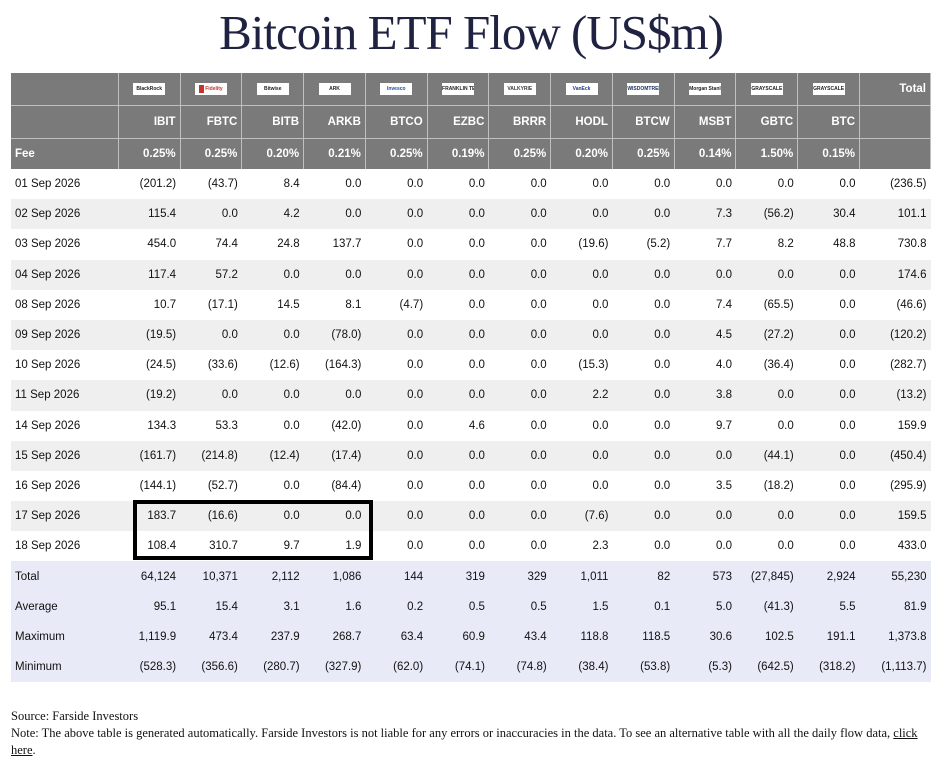 This screenshot has width=942, height=764. Describe the element at coordinates (766, 486) in the screenshot. I see `flow-cell: (18.2)` at that location.